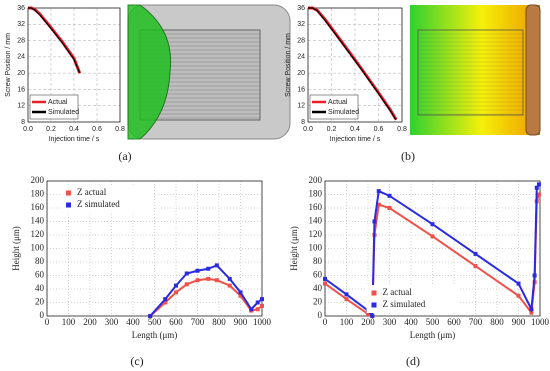 This screenshot has height=371, width=550. I want to click on x-axis-label: Length (μm), so click(155, 335).